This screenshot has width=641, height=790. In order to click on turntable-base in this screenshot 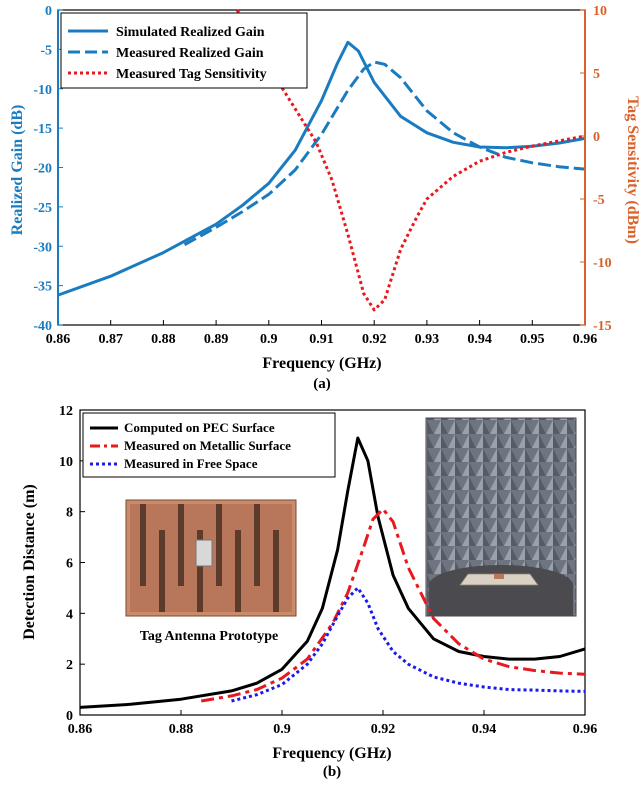, I will do `click(501, 600)`.